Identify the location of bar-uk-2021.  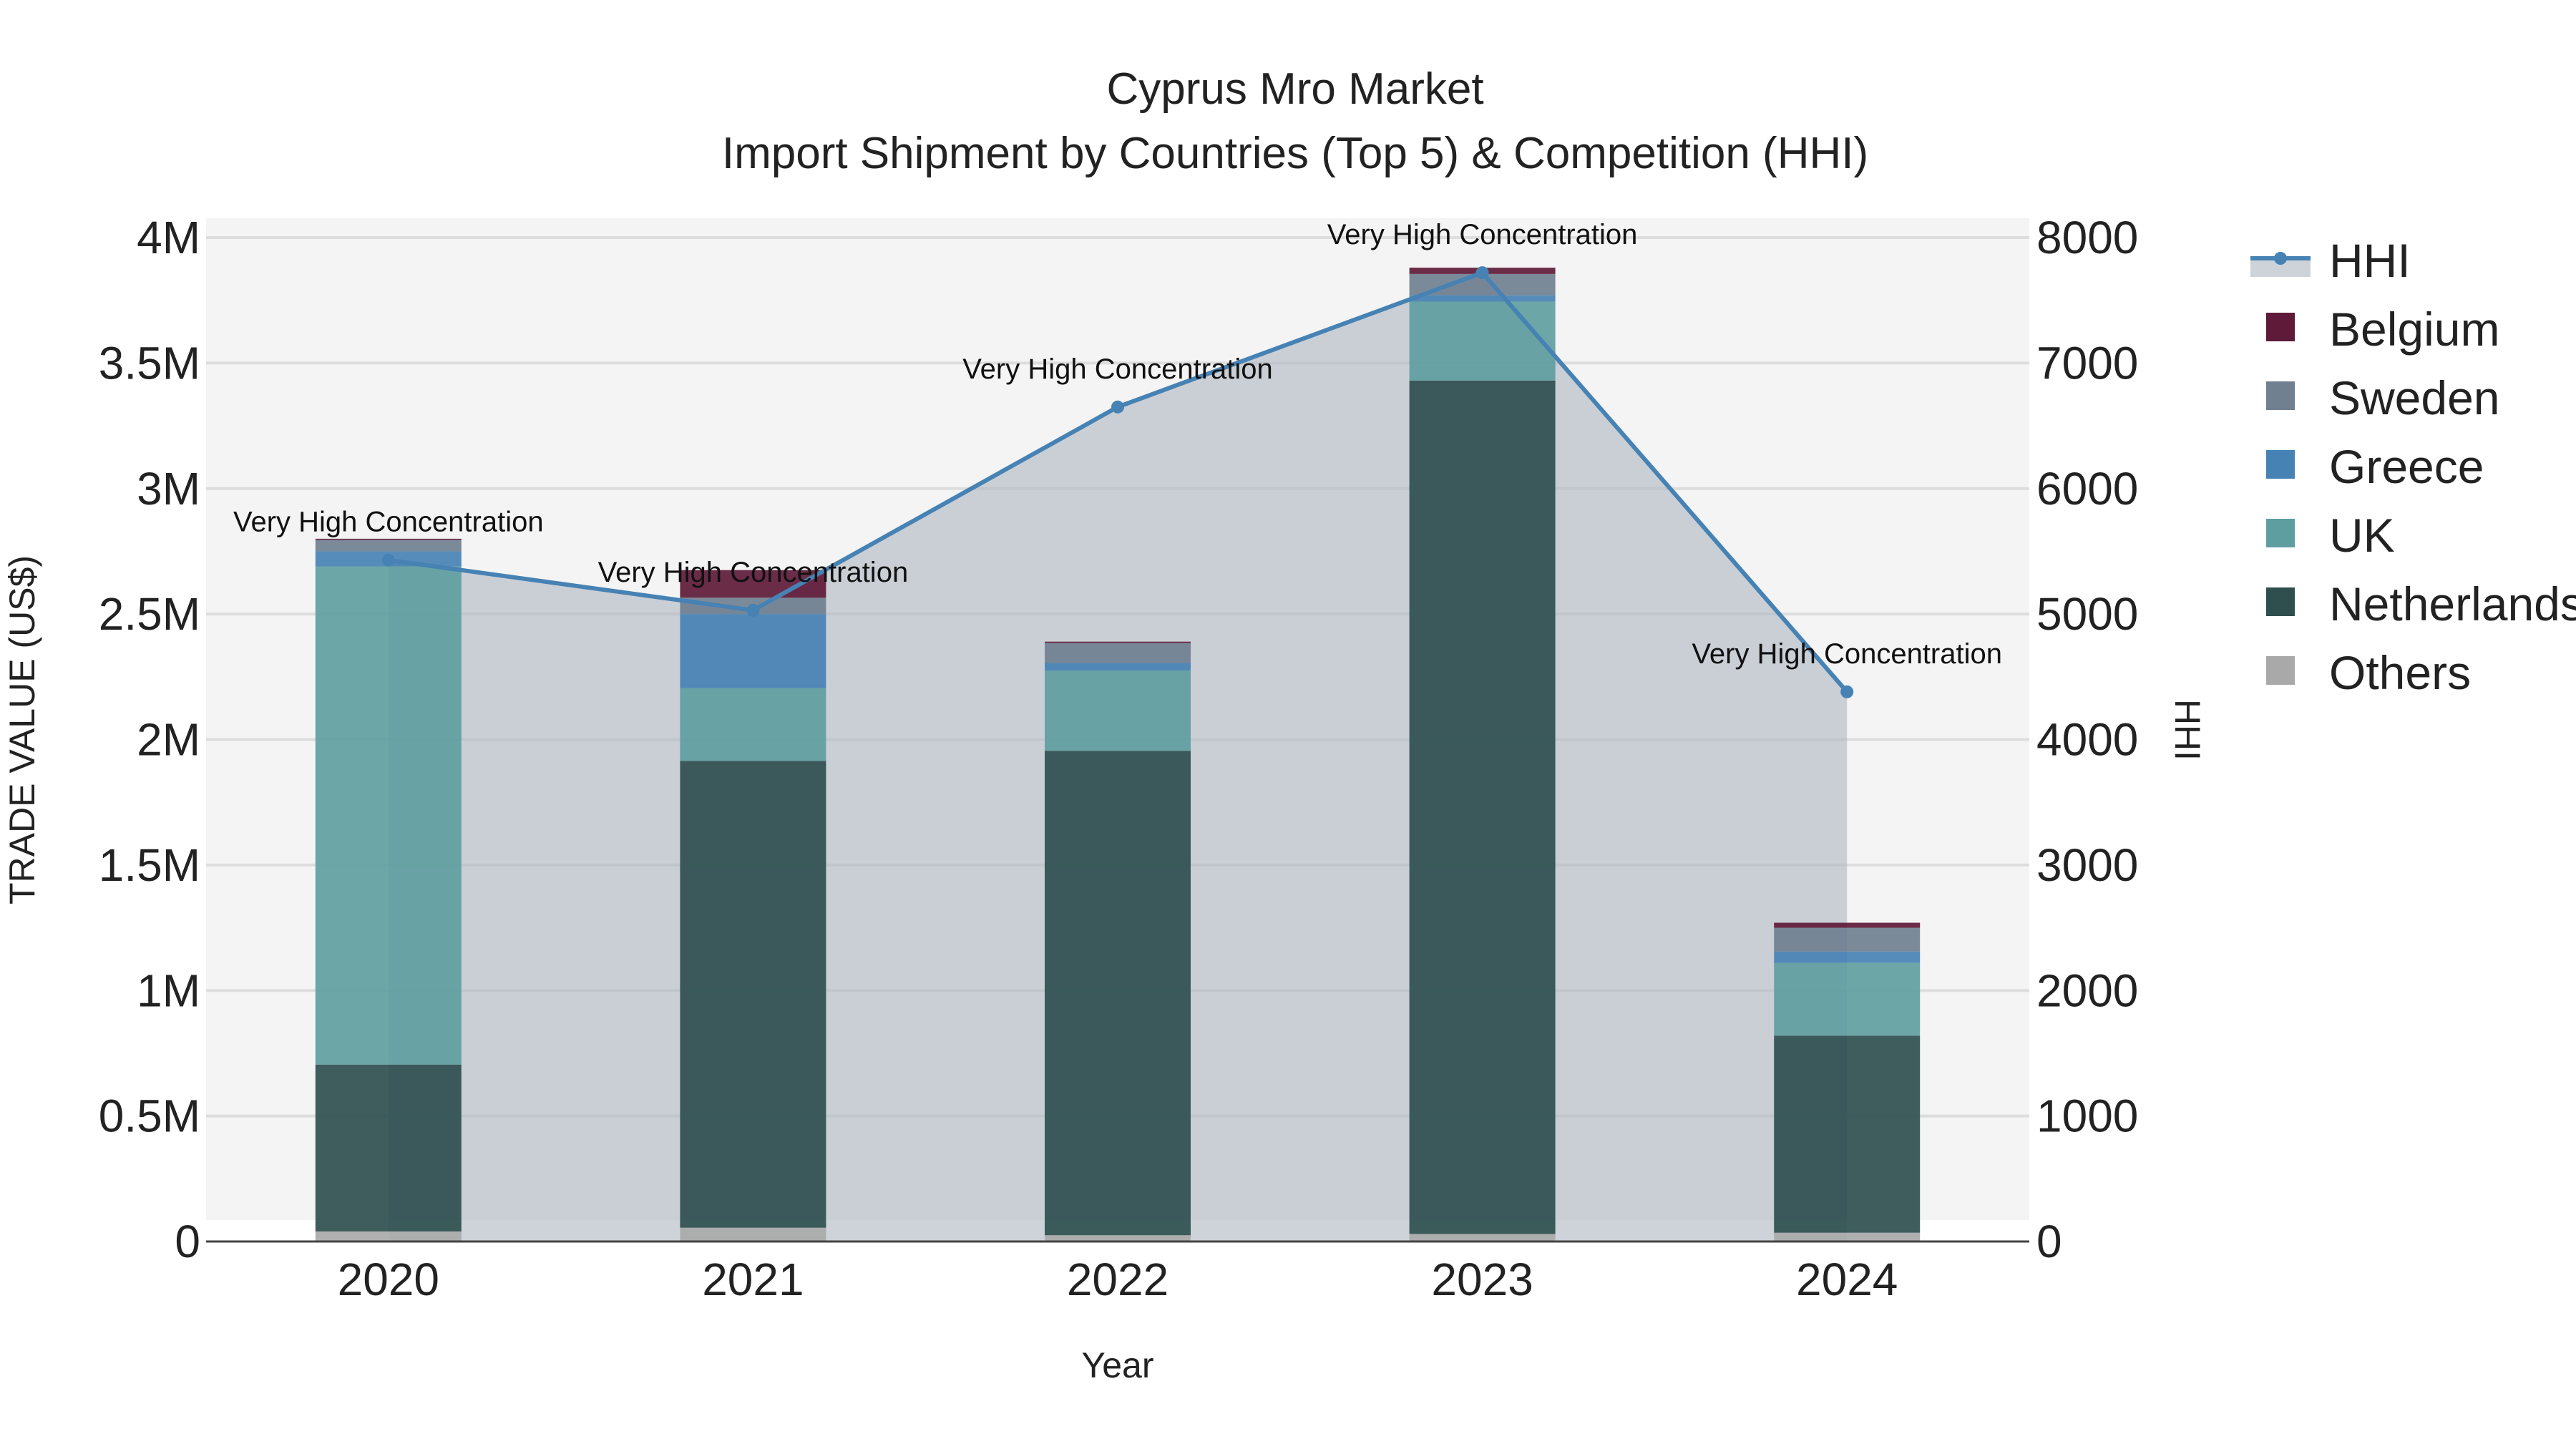
(753, 724).